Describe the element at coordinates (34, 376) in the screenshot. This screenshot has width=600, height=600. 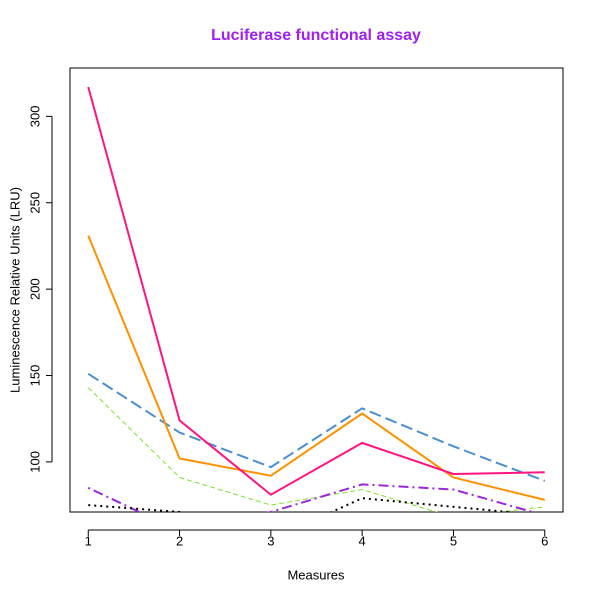
I see `y-tick-label: 150` at that location.